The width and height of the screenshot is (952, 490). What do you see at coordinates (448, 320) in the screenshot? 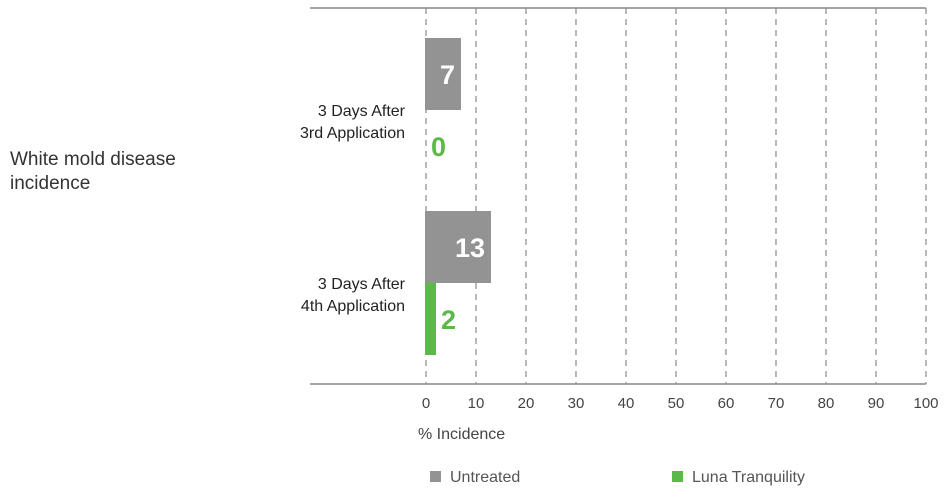
I see `data-label: 2` at bounding box center [448, 320].